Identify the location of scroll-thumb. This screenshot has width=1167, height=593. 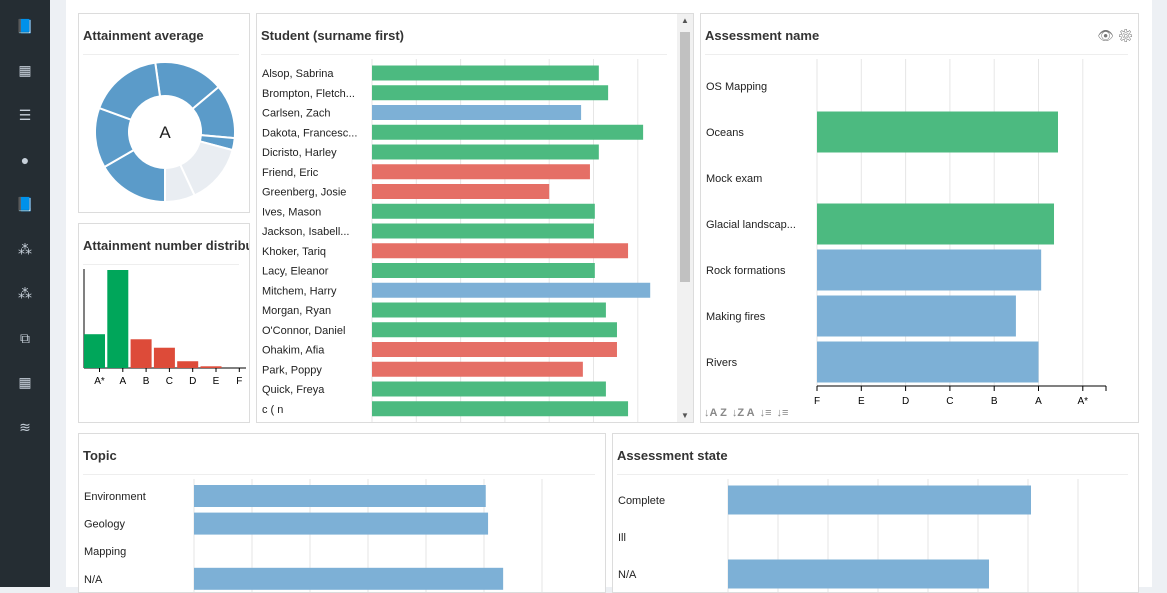
(685, 157).